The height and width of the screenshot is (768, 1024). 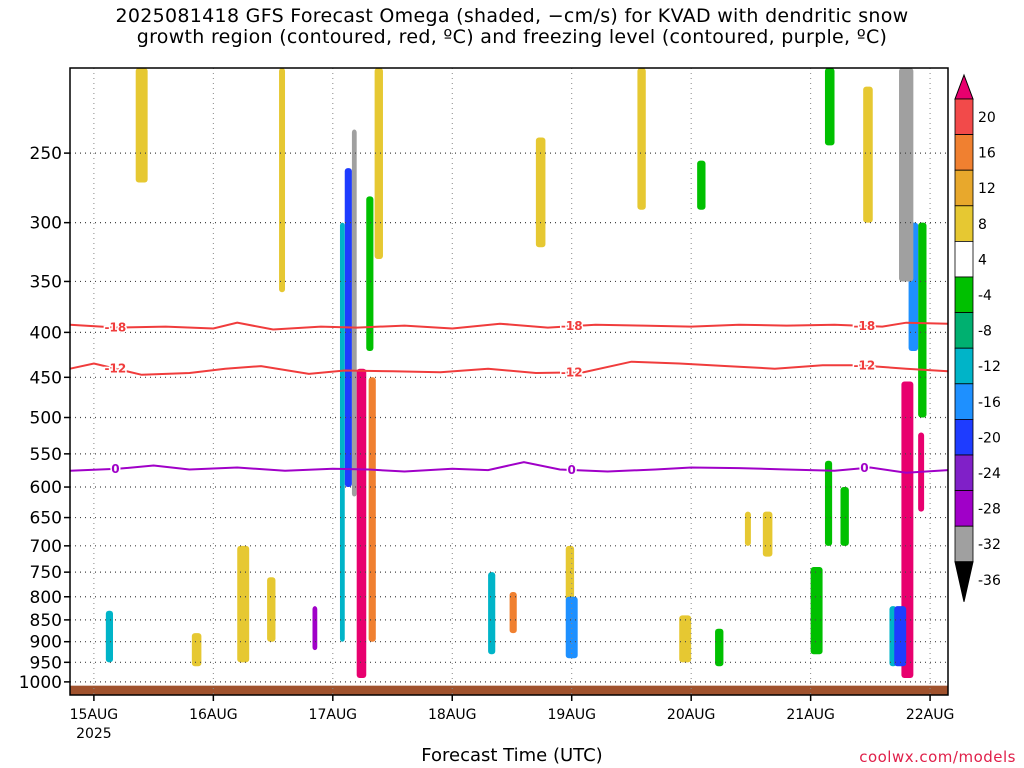 What do you see at coordinates (46, 547) in the screenshot?
I see `y-tick-label: 700` at bounding box center [46, 547].